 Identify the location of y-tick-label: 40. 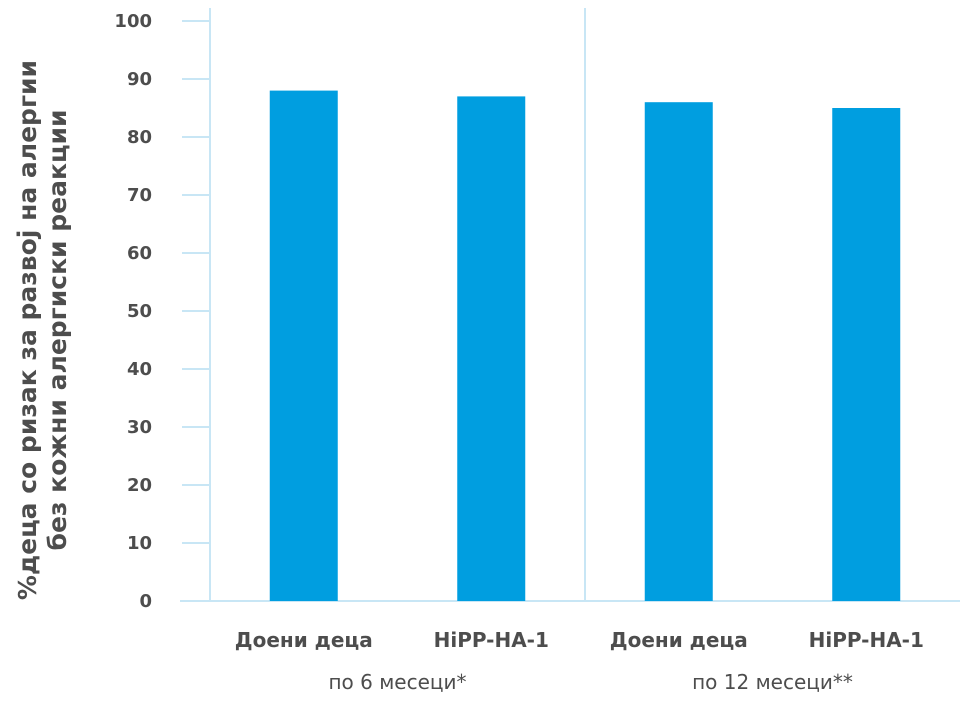
(139, 369).